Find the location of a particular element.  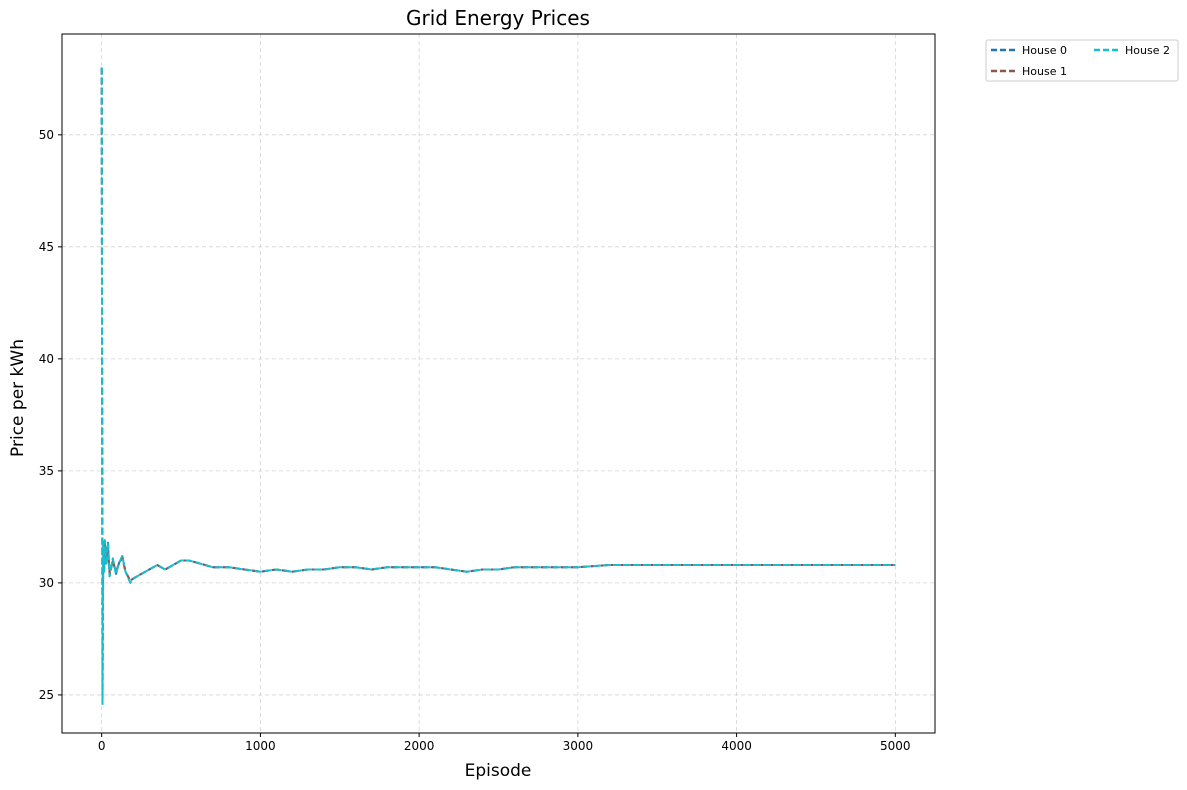

legend-label: House 0 is located at coordinates (1044, 50).